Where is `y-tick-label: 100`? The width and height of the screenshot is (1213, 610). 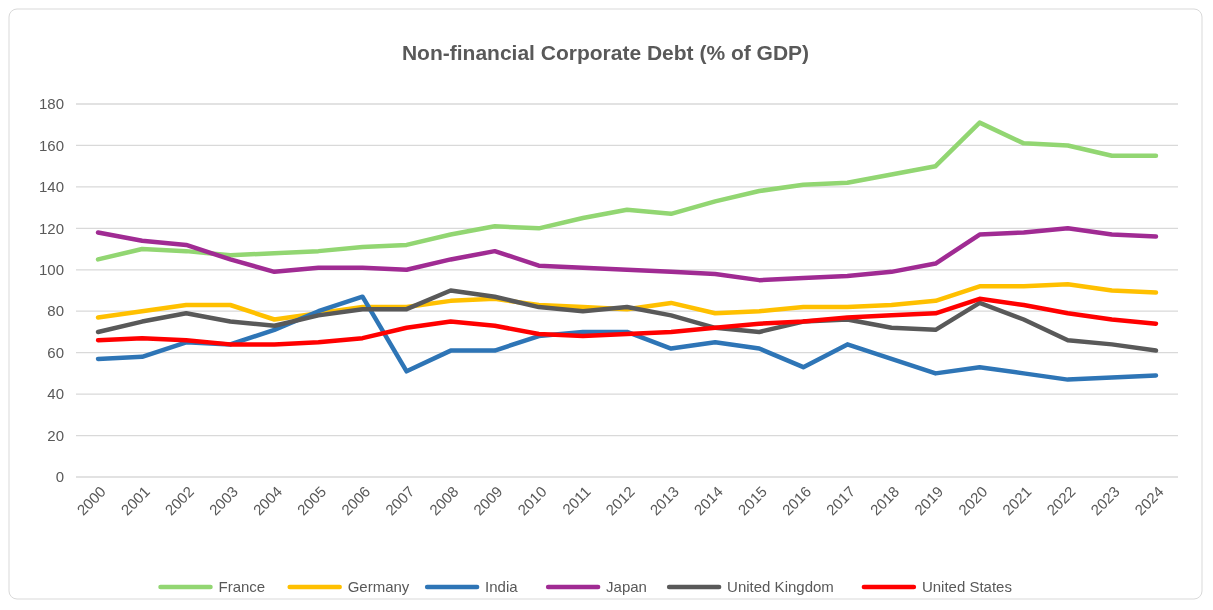
y-tick-label: 100 is located at coordinates (51, 270).